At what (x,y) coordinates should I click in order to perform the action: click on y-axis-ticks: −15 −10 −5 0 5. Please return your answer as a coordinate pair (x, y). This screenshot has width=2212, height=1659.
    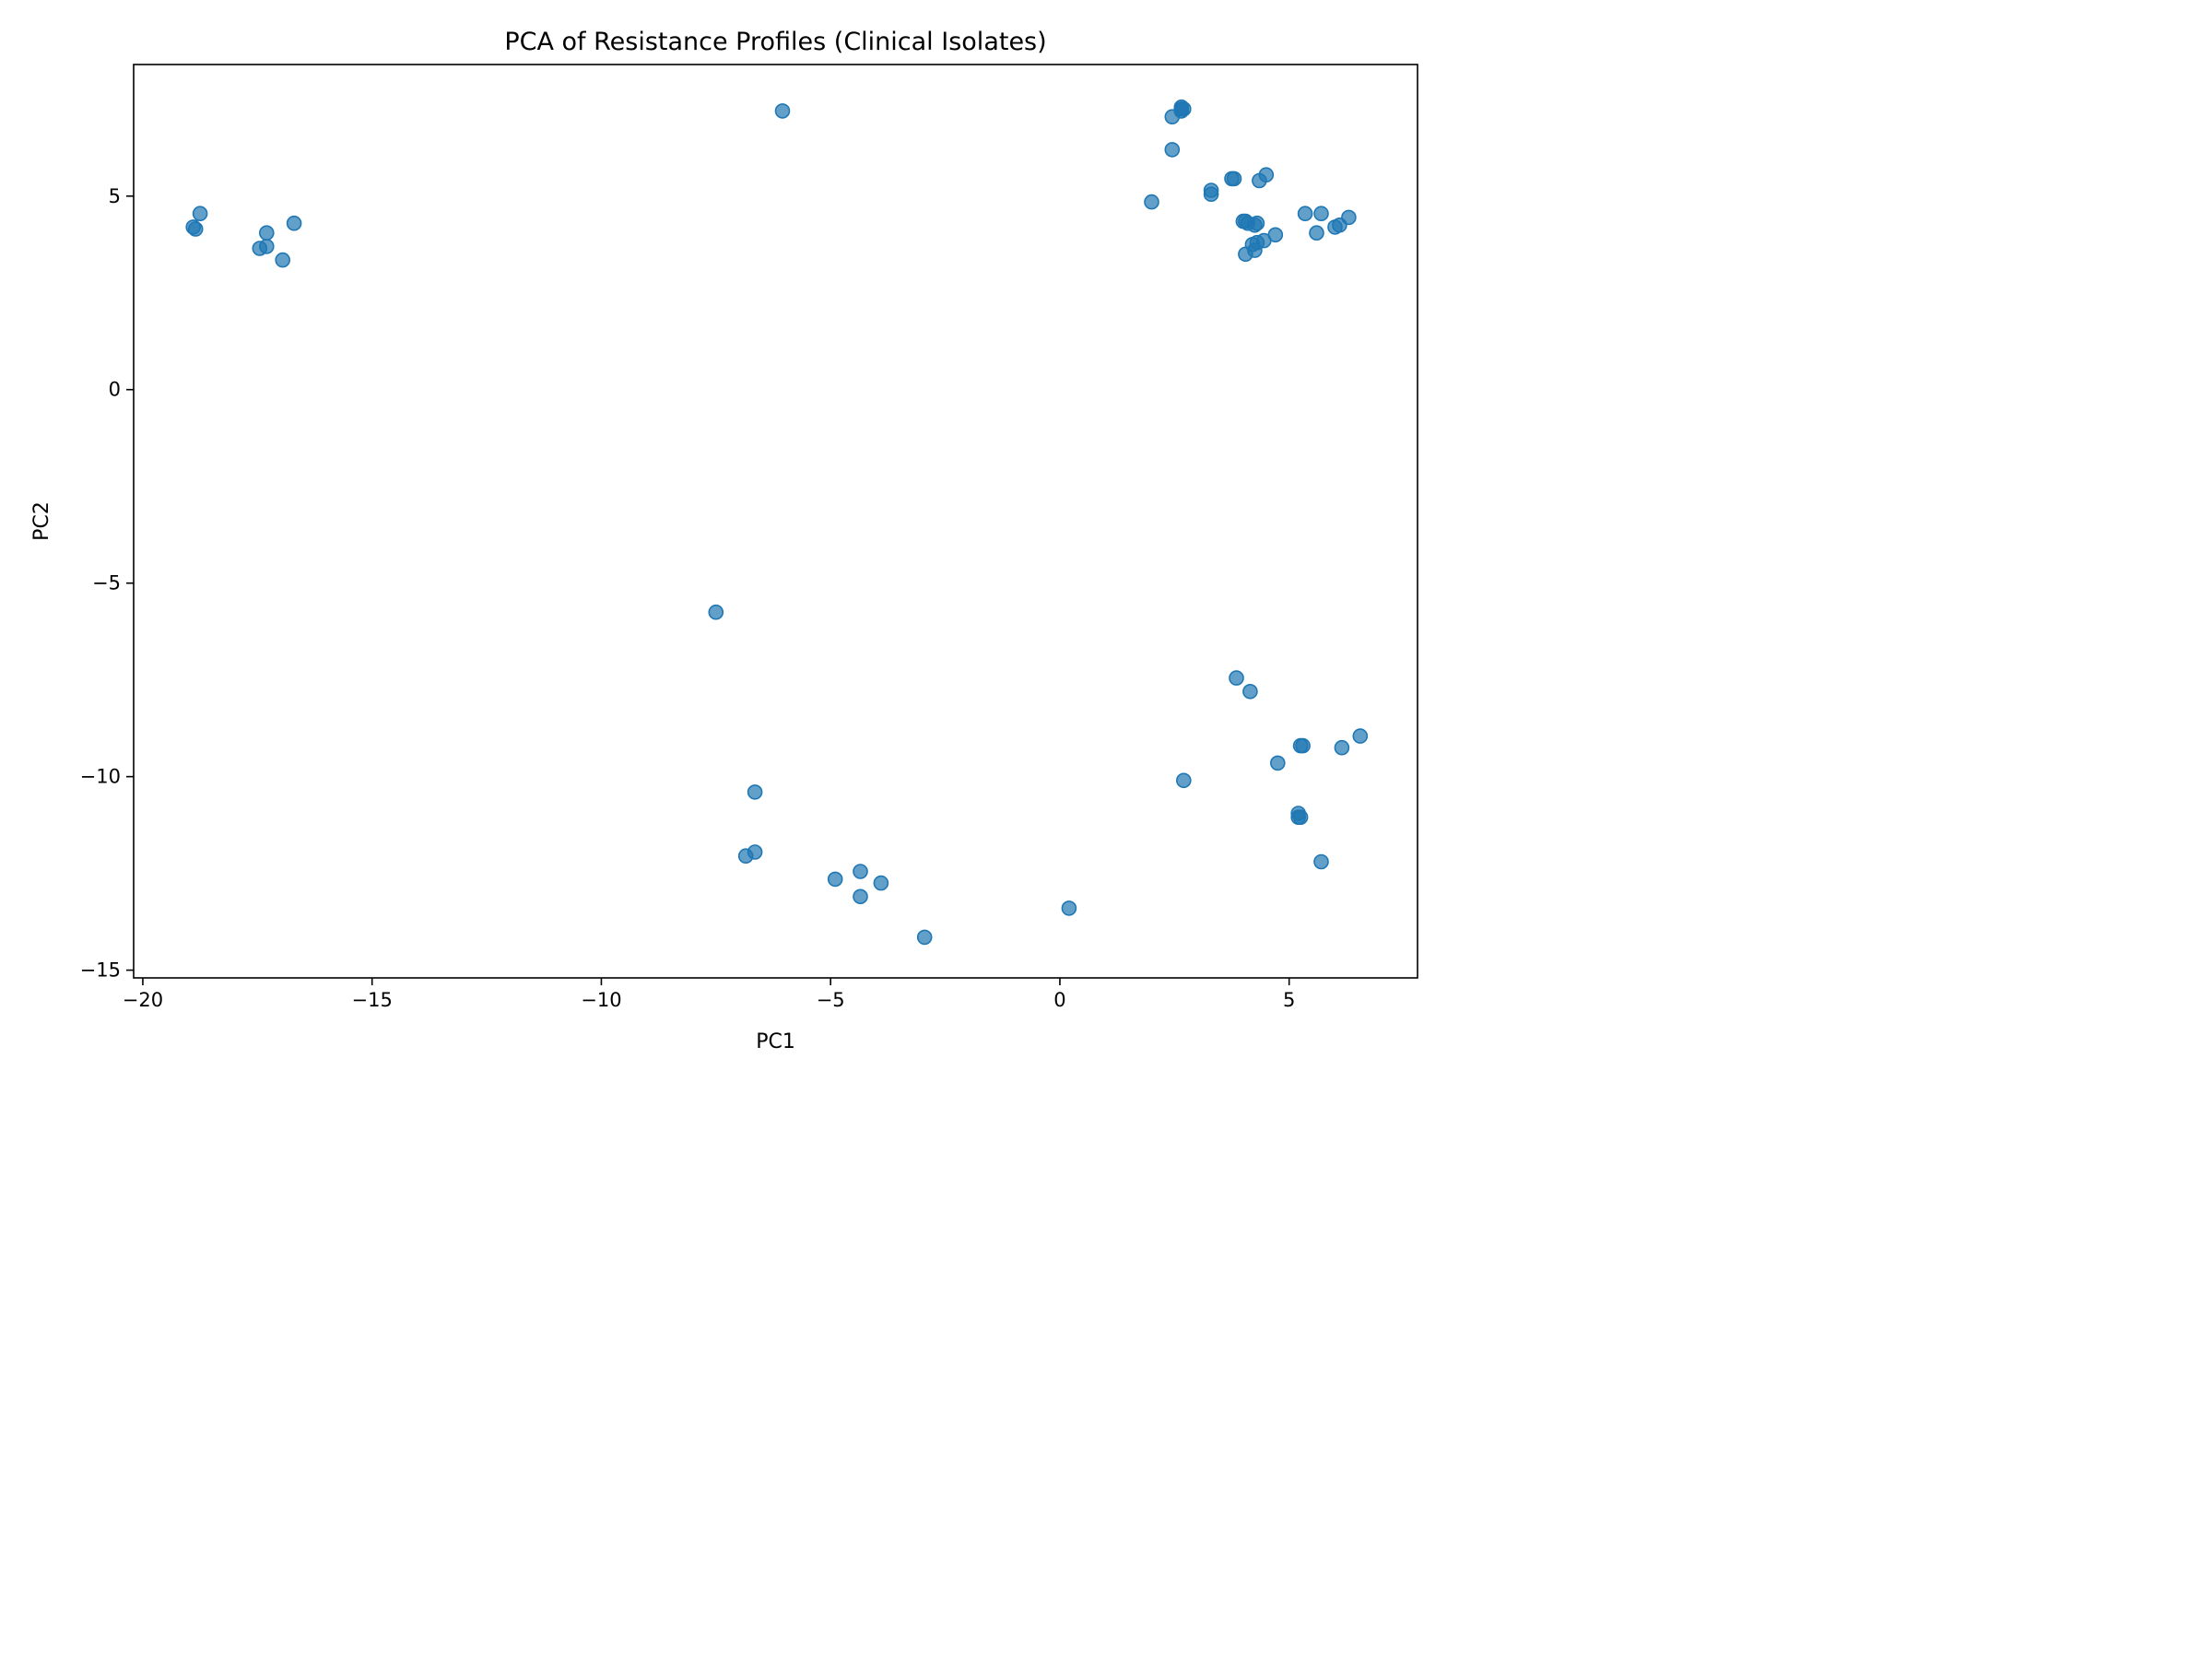
    Looking at the image, I should click on (107, 583).